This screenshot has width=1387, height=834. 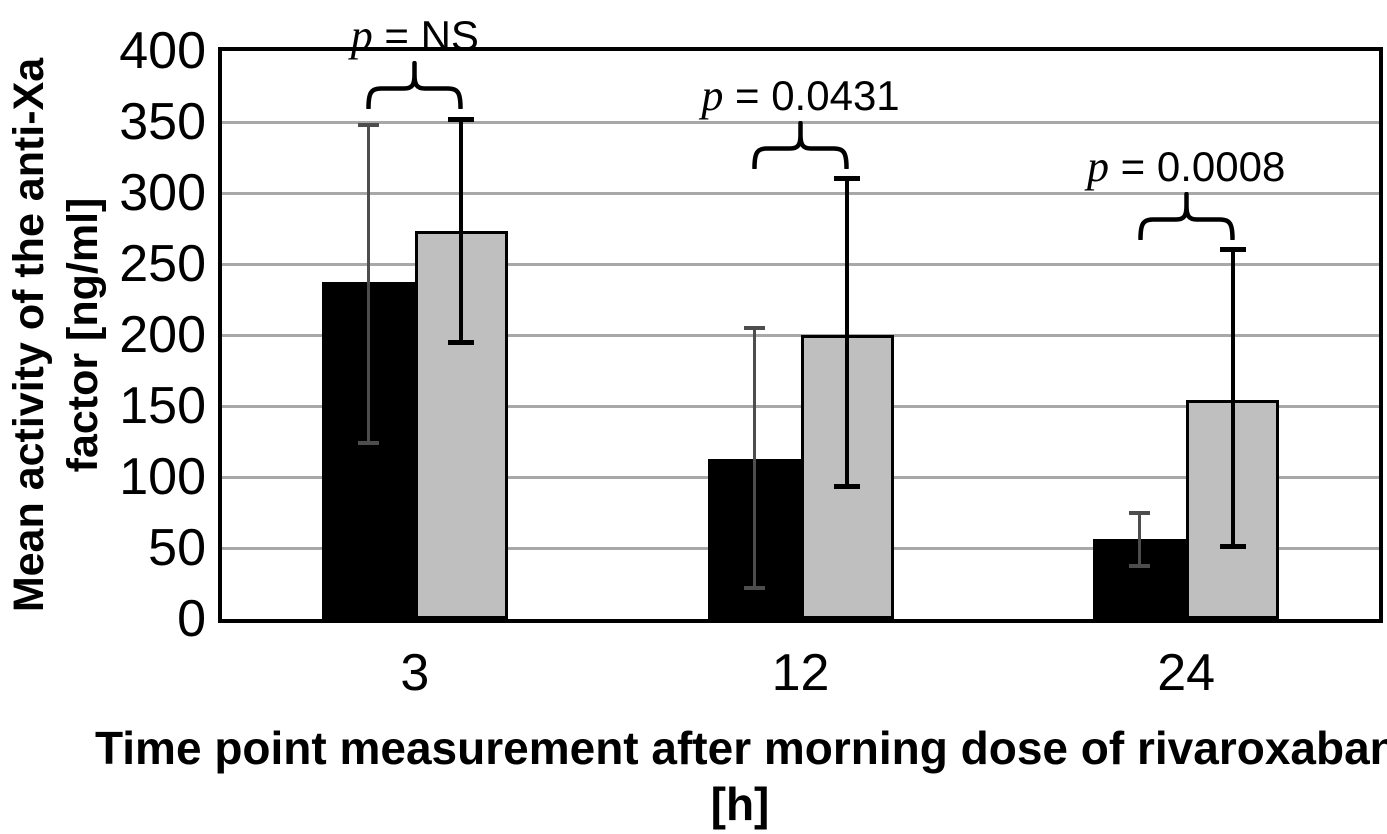 What do you see at coordinates (754, 327) in the screenshot?
I see `error-bar-black-12h-top-cap` at bounding box center [754, 327].